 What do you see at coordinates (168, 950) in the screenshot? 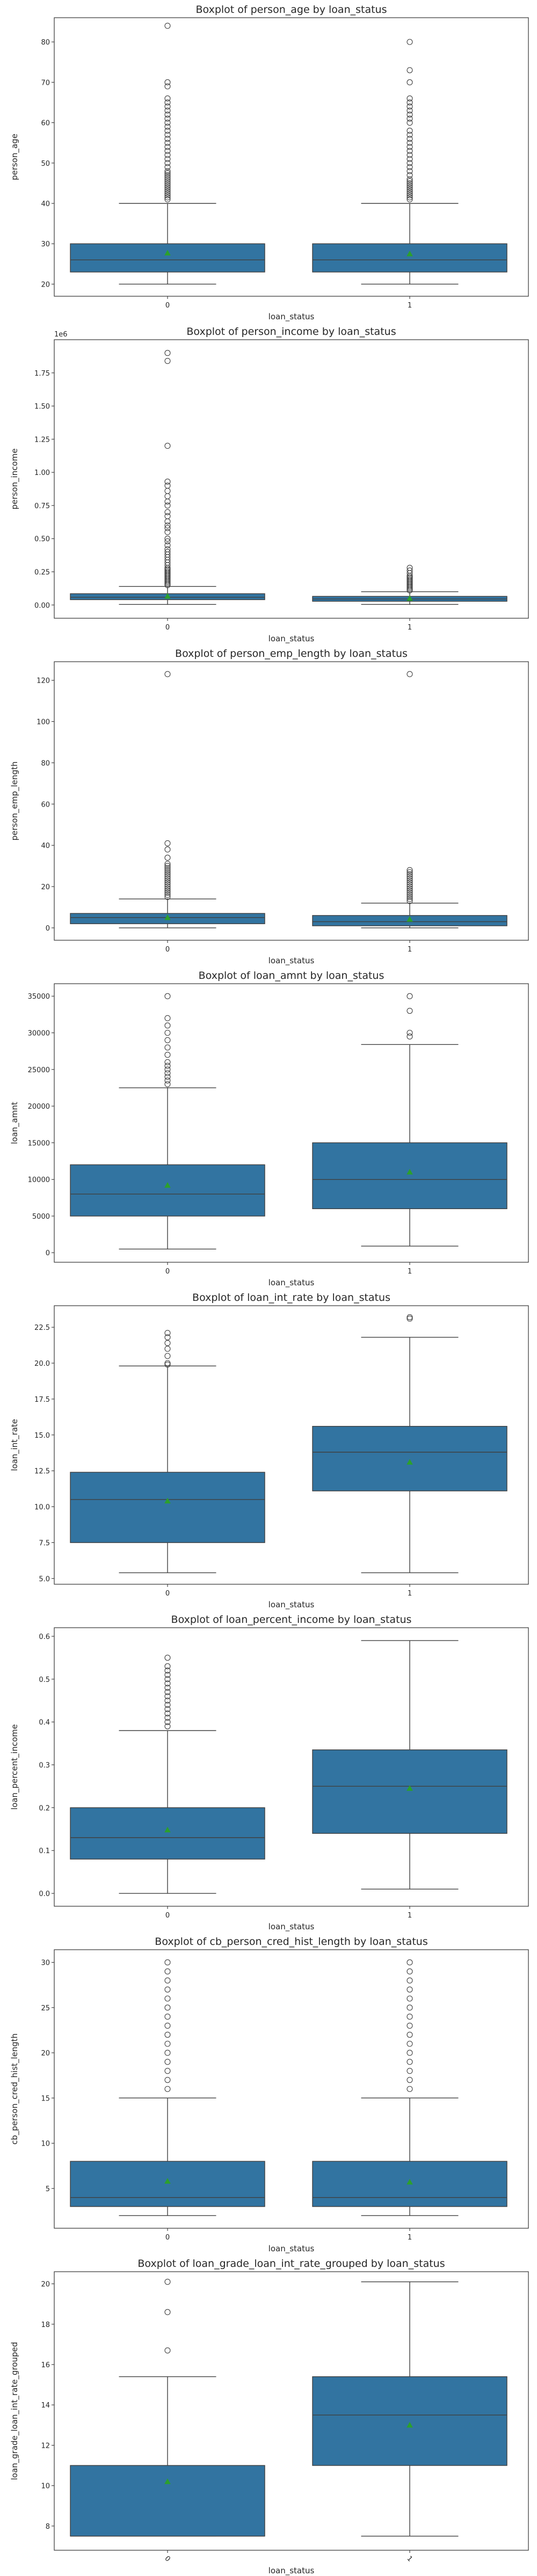
I see `x-tick-label: 0` at bounding box center [168, 950].